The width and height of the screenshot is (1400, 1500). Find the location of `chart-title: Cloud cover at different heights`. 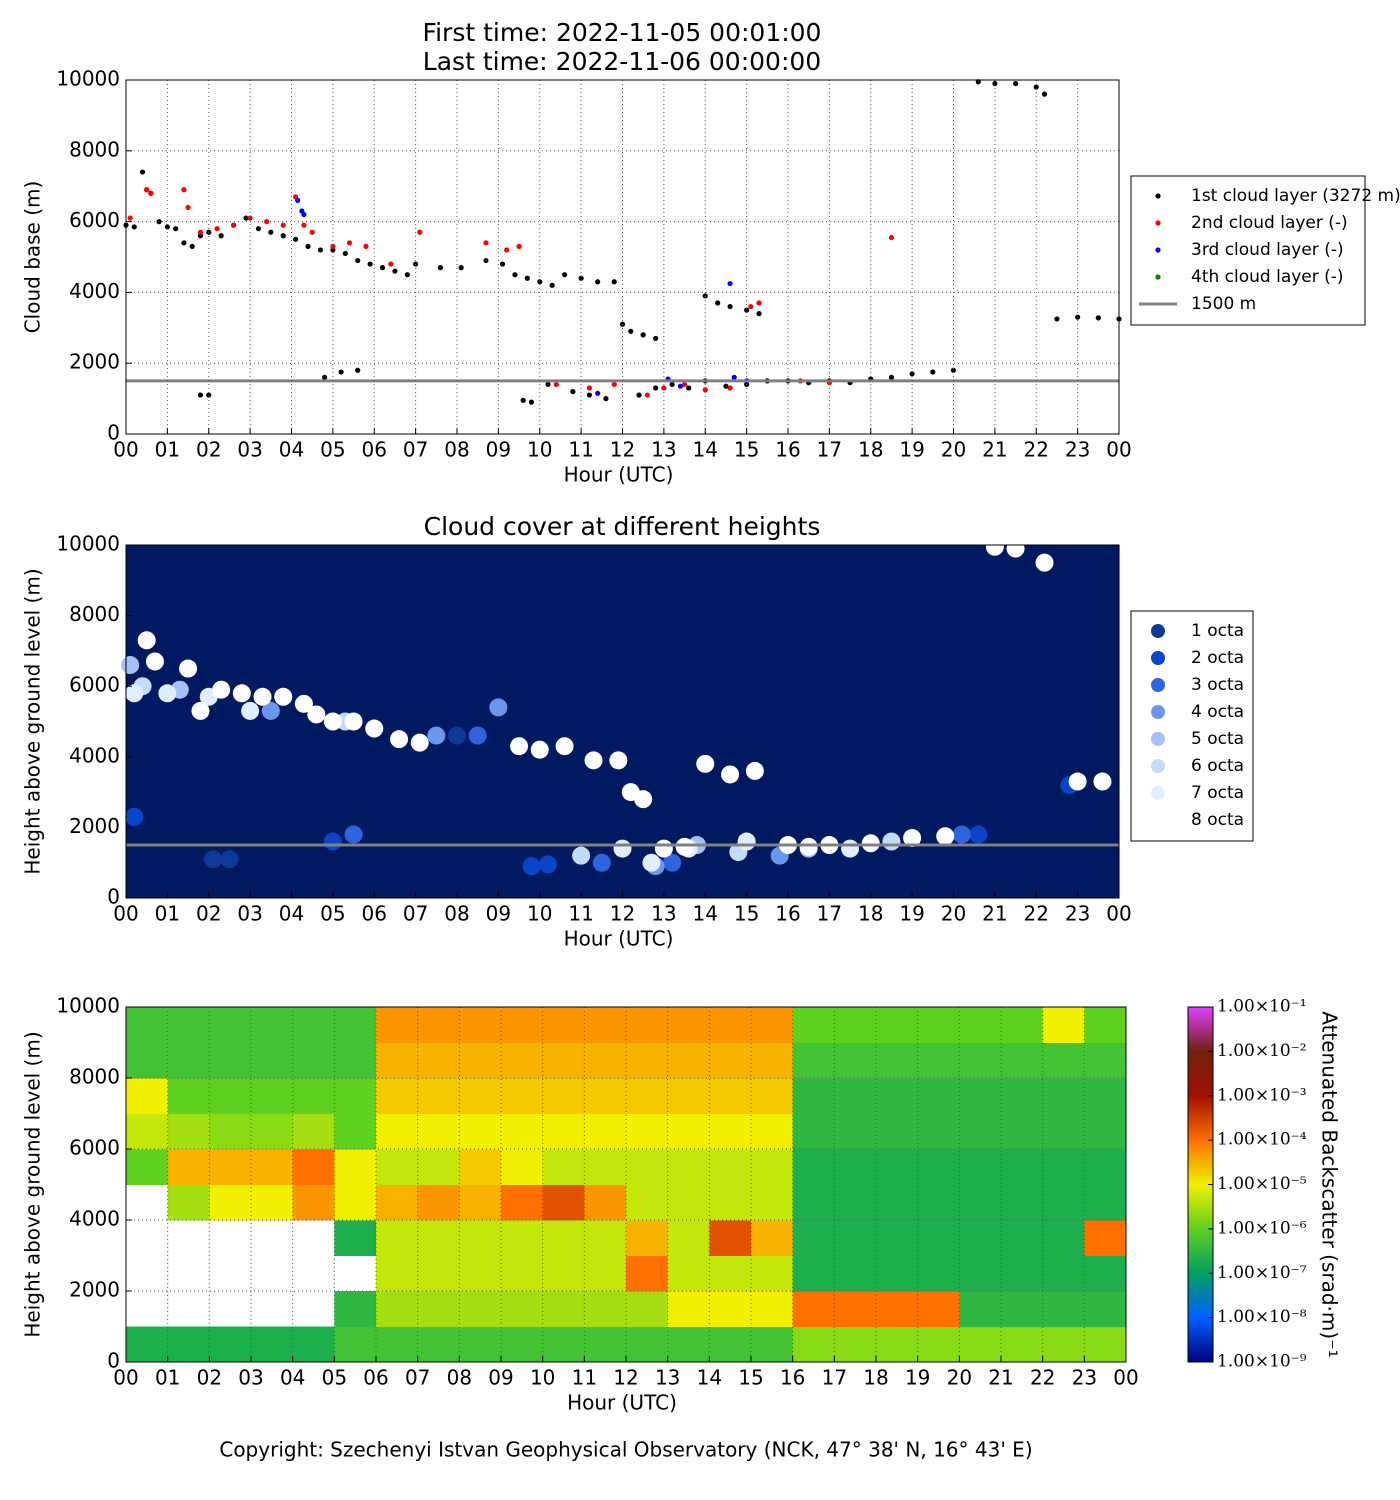

chart-title: Cloud cover at different heights is located at coordinates (622, 526).